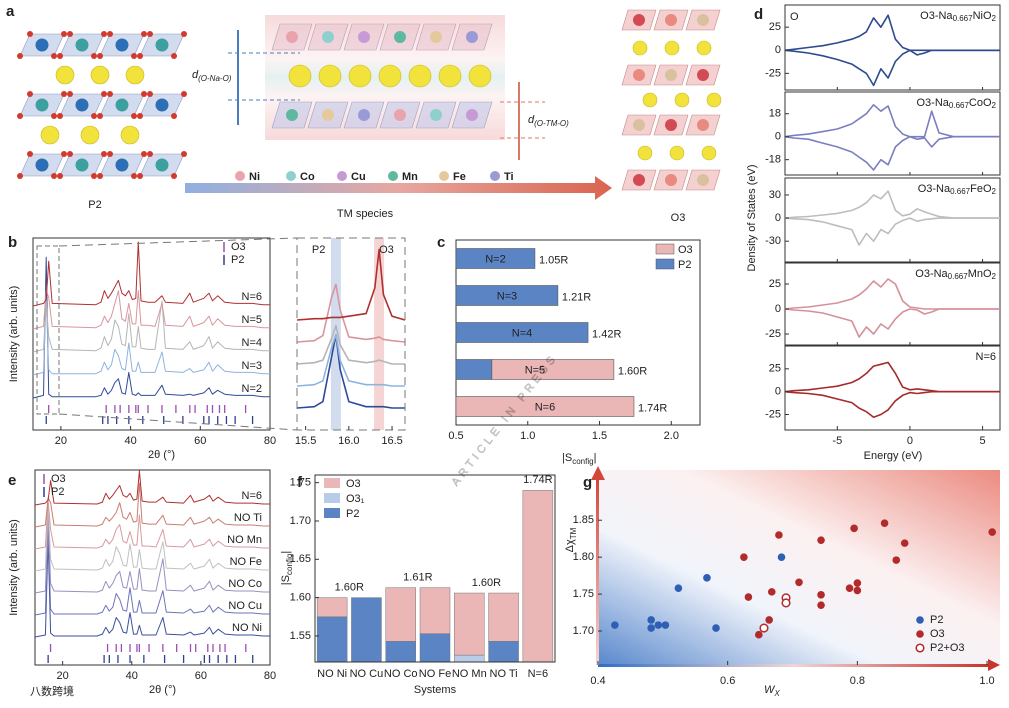 The image size is (1009, 708). I want to click on species-label: Co, so click(307, 177).